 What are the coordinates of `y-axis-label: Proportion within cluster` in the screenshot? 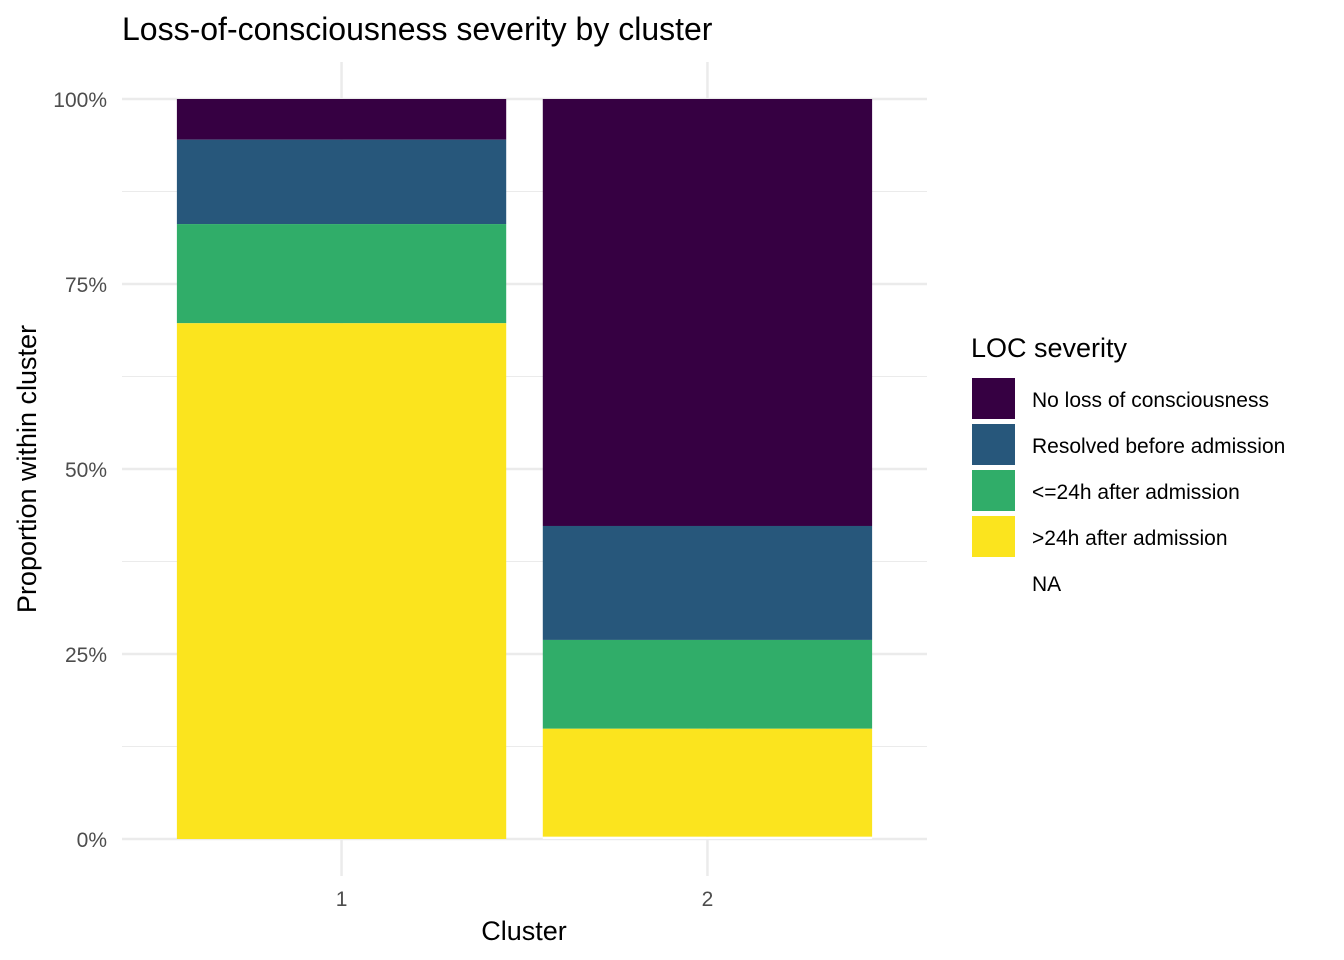 It's located at (27, 469).